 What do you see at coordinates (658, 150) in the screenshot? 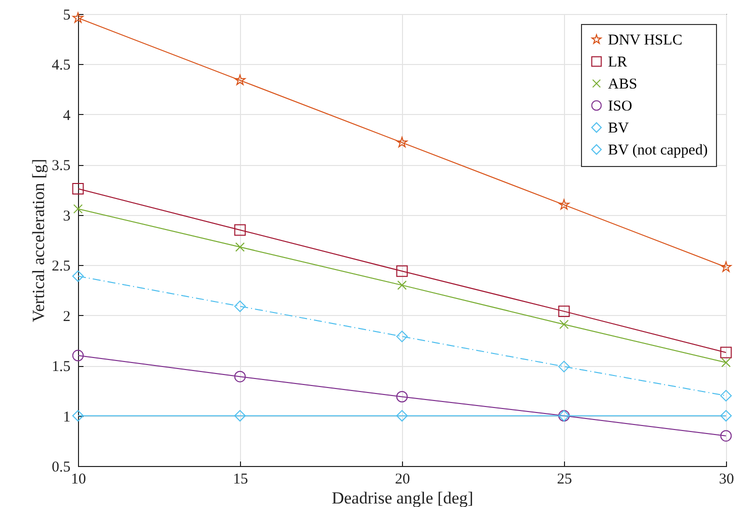
I see `legend-label: BV (not capped)` at bounding box center [658, 150].